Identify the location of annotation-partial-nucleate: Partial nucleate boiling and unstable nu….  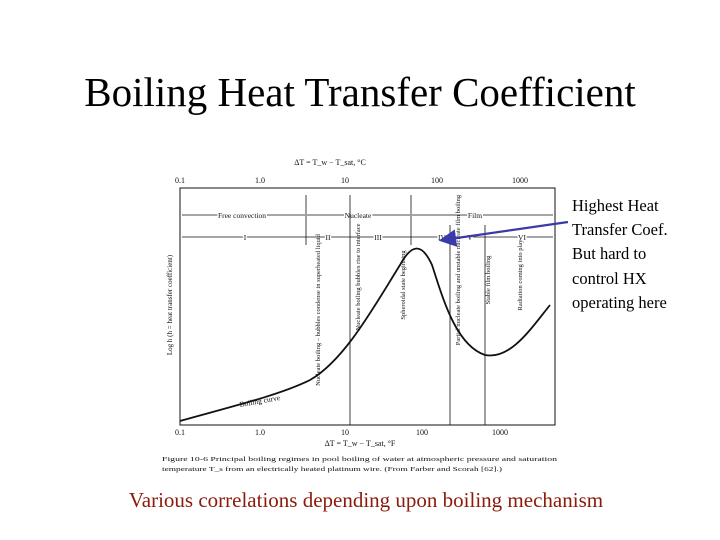
(458, 269).